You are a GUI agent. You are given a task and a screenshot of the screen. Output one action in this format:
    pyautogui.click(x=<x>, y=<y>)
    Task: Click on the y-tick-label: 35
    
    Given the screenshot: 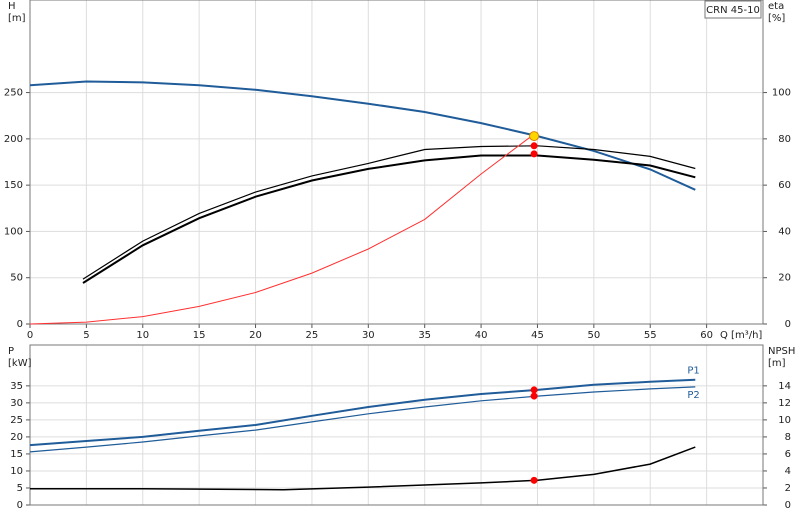 What is the action you would take?
    pyautogui.click(x=16, y=386)
    